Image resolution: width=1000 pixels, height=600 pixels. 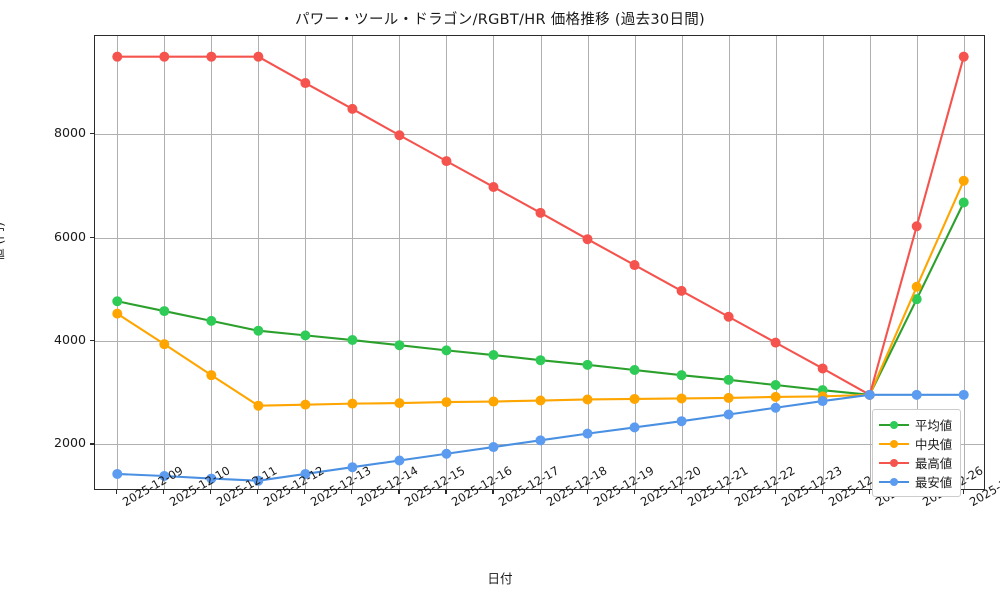 I want to click on y-tick-label: 2000, so click(x=69, y=443).